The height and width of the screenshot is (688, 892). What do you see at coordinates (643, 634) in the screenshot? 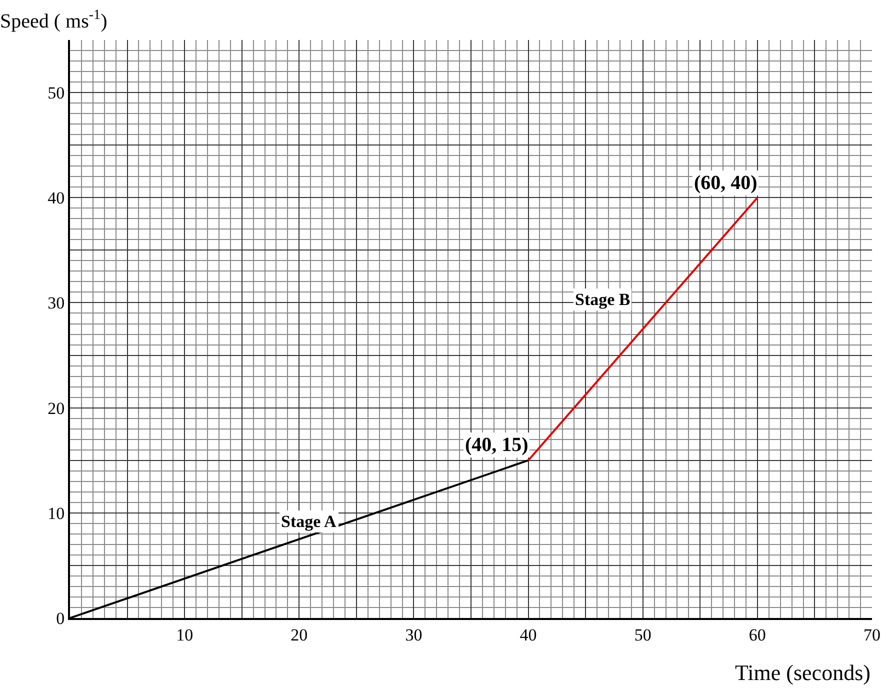
I see `x-tick-label: 50` at bounding box center [643, 634].